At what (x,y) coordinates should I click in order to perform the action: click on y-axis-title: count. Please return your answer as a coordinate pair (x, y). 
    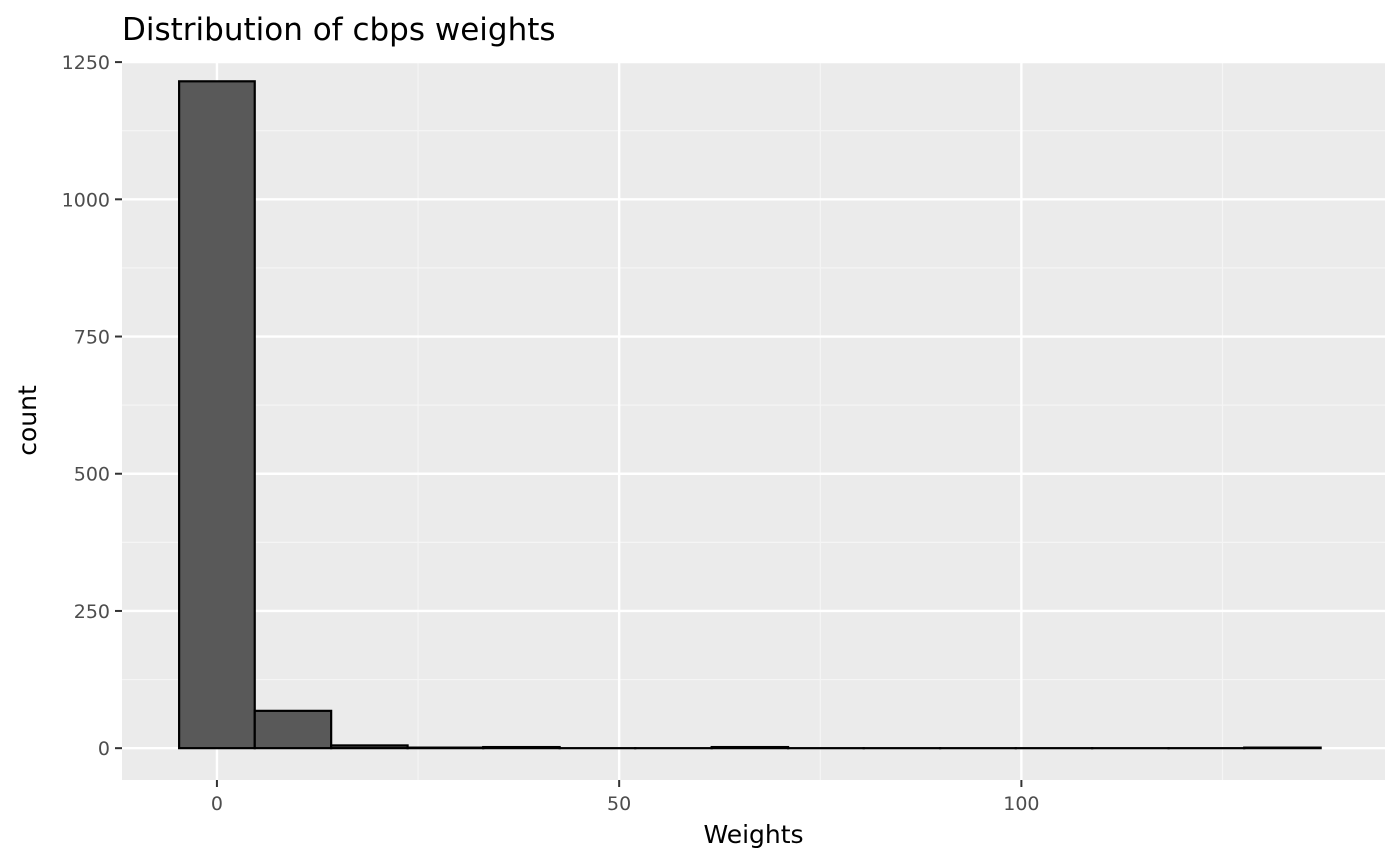
    Looking at the image, I should click on (27, 420).